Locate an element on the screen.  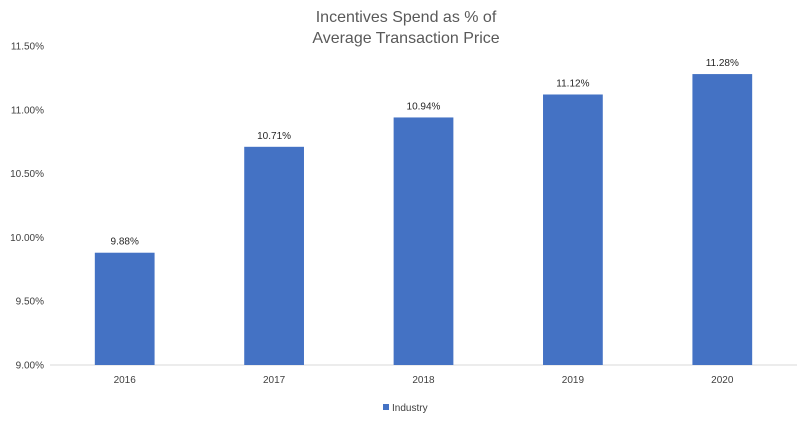
data-label-2019: 11.12% is located at coordinates (572, 83).